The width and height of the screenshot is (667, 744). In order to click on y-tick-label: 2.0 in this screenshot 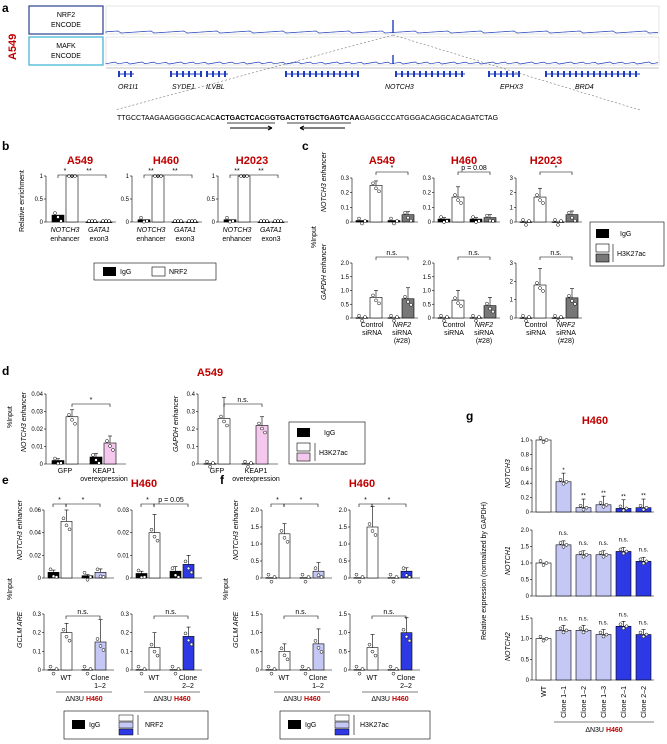, I will do `click(255, 511)`.